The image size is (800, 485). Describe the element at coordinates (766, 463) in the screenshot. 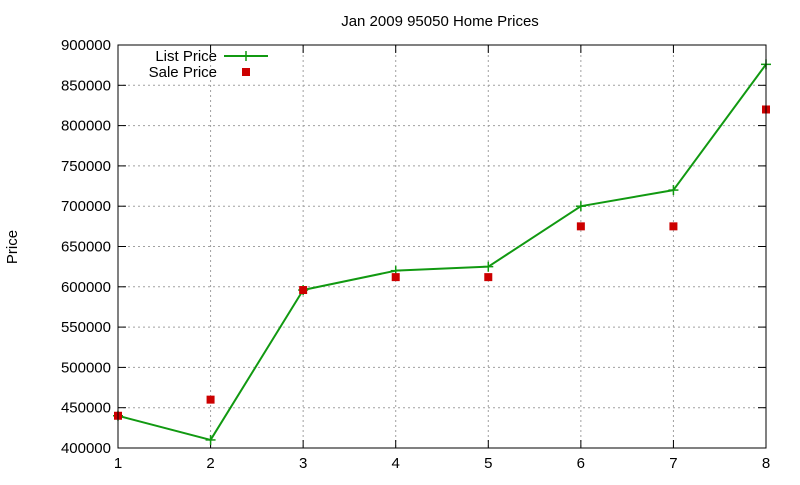

I see `x-tick-label: 8` at that location.